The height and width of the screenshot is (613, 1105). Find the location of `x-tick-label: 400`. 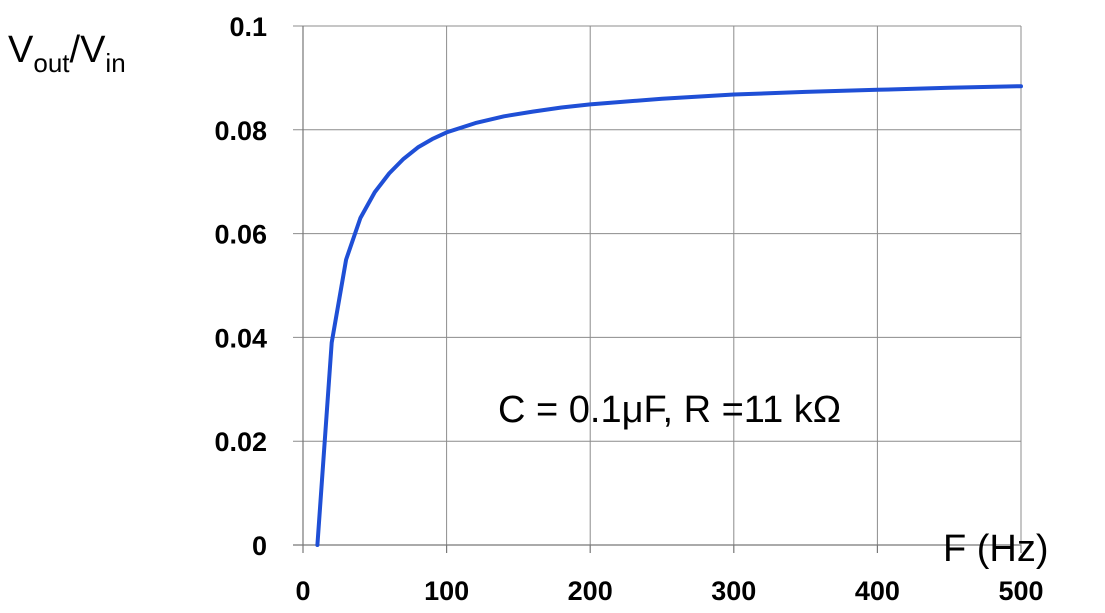

x-tick-label: 400 is located at coordinates (877, 591).